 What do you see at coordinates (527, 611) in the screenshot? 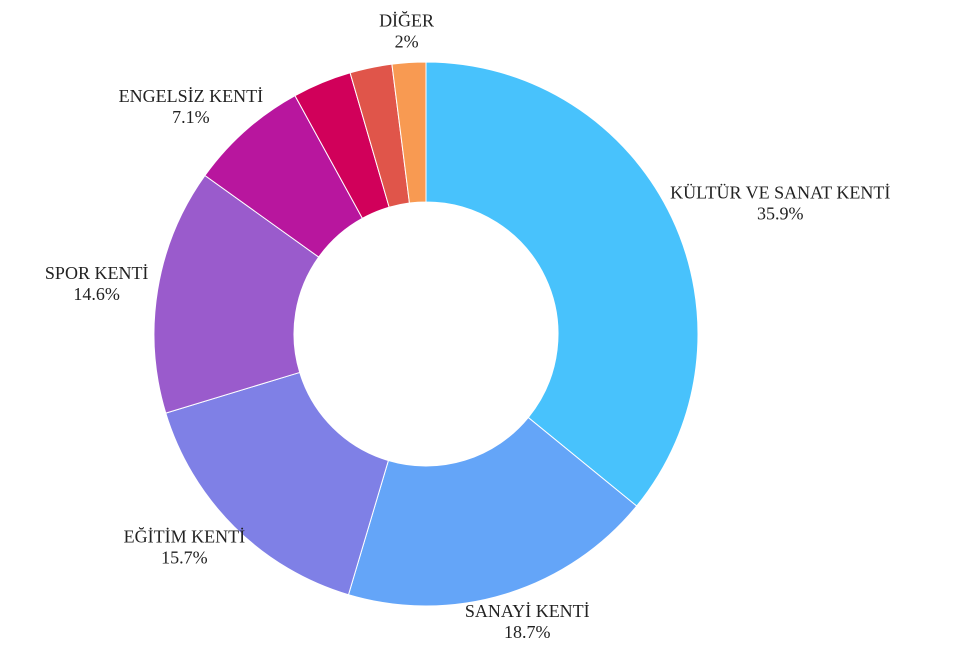
I see `slice-label: SANAYİ KENTİ` at bounding box center [527, 611].